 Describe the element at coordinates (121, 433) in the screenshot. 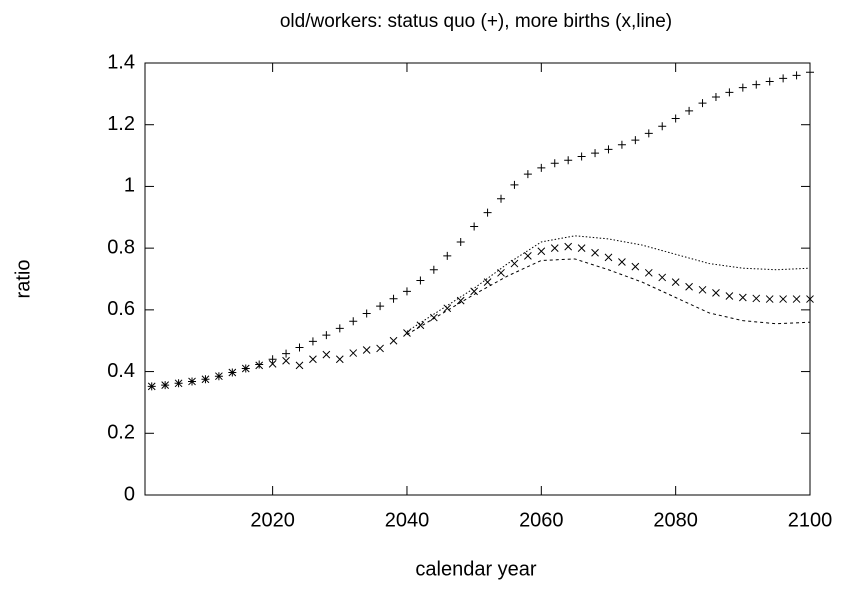

I see `y-tick-label: 0.2` at that location.